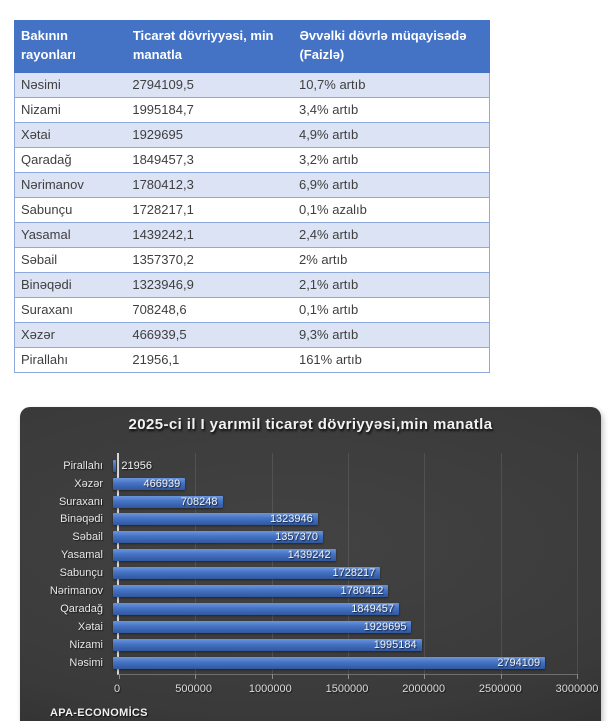 The width and height of the screenshot is (615, 721). What do you see at coordinates (209, 184) in the screenshot?
I see `cell-turnover: 1780412,3` at bounding box center [209, 184].